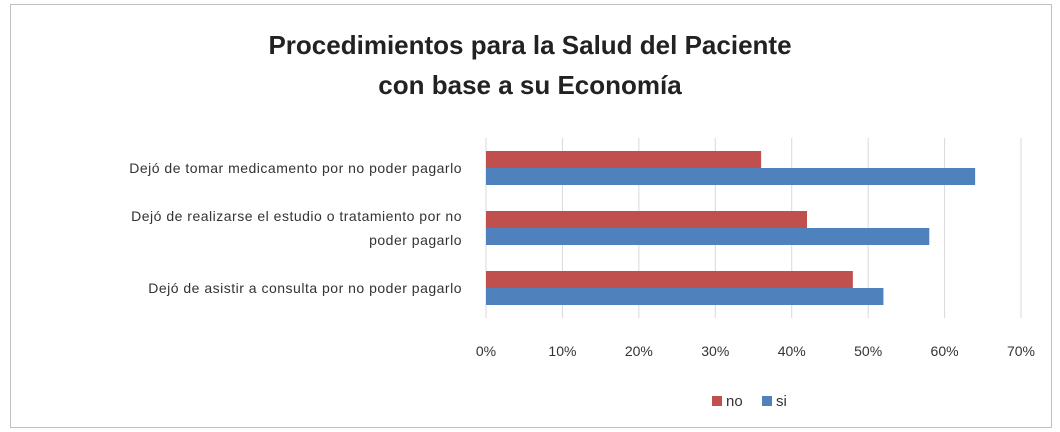  I want to click on legend-swatch-si, so click(767, 401).